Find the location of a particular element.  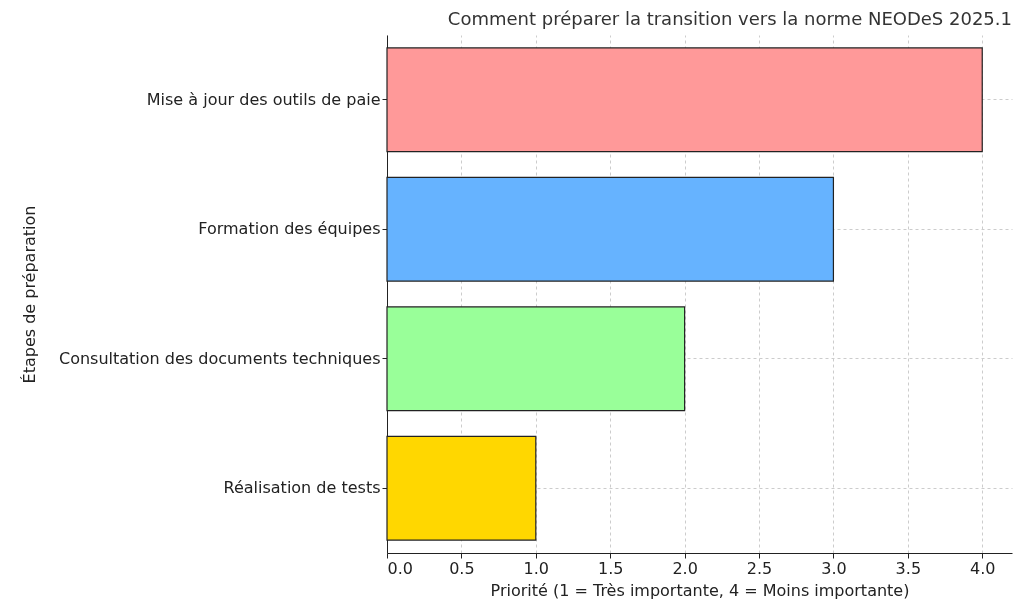

chart-title: Comment préparer la transition vers la norme NEODeS 2025.1 is located at coordinates (729, 18).